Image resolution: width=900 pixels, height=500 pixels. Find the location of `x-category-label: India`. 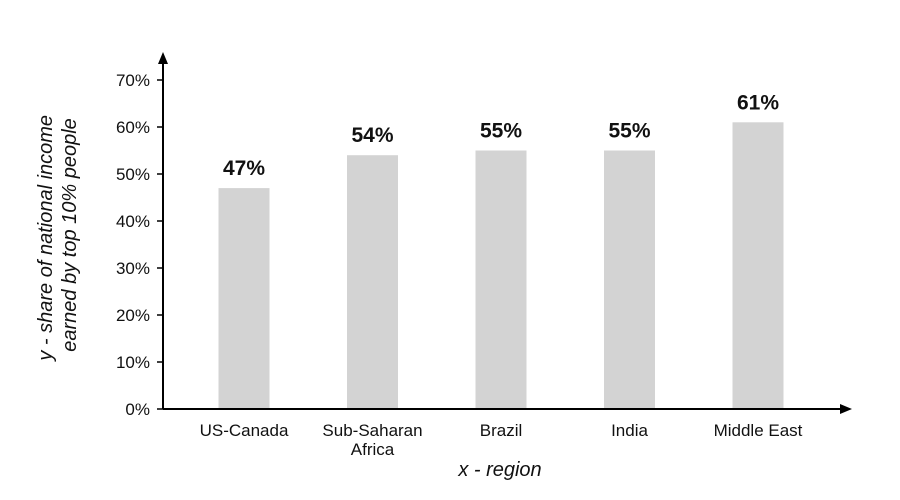

x-category-label: India is located at coordinates (629, 430).